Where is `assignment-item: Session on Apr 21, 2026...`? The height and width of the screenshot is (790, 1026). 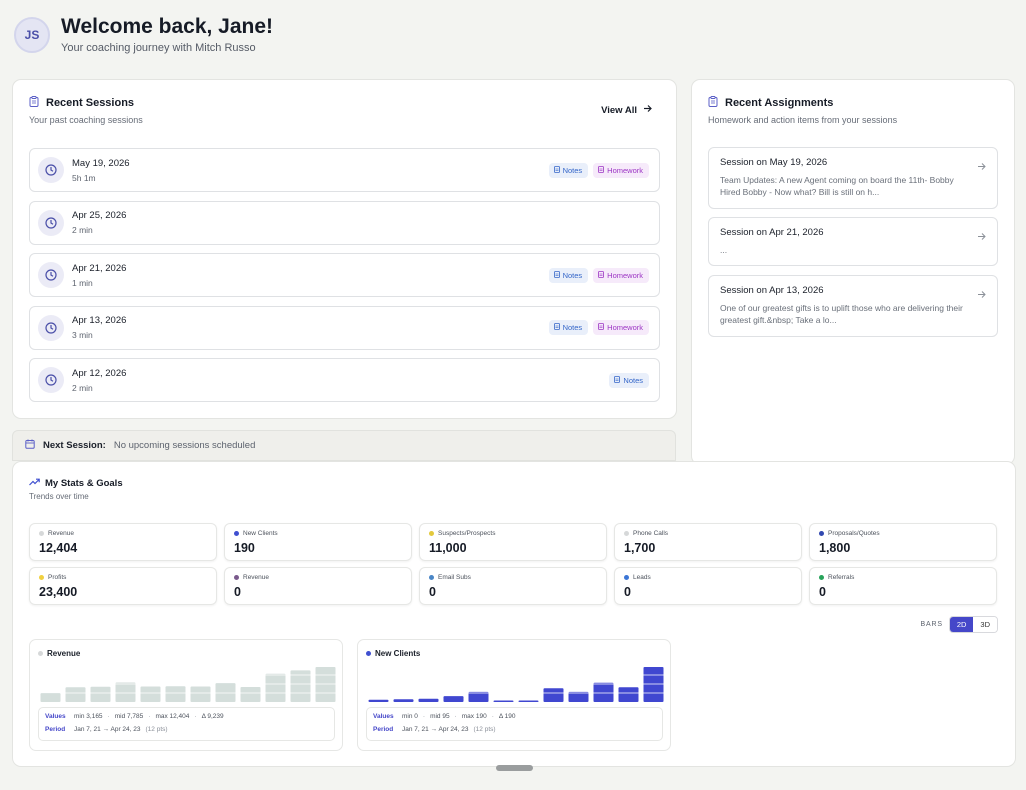 assignment-item: Session on Apr 21, 2026... is located at coordinates (853, 242).